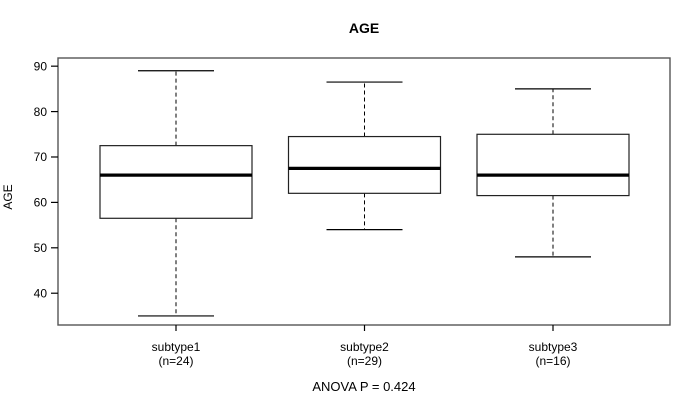 Image resolution: width=700 pixels, height=400 pixels. What do you see at coordinates (552, 361) in the screenshot?
I see `category-sublabel: (n=16)` at bounding box center [552, 361].